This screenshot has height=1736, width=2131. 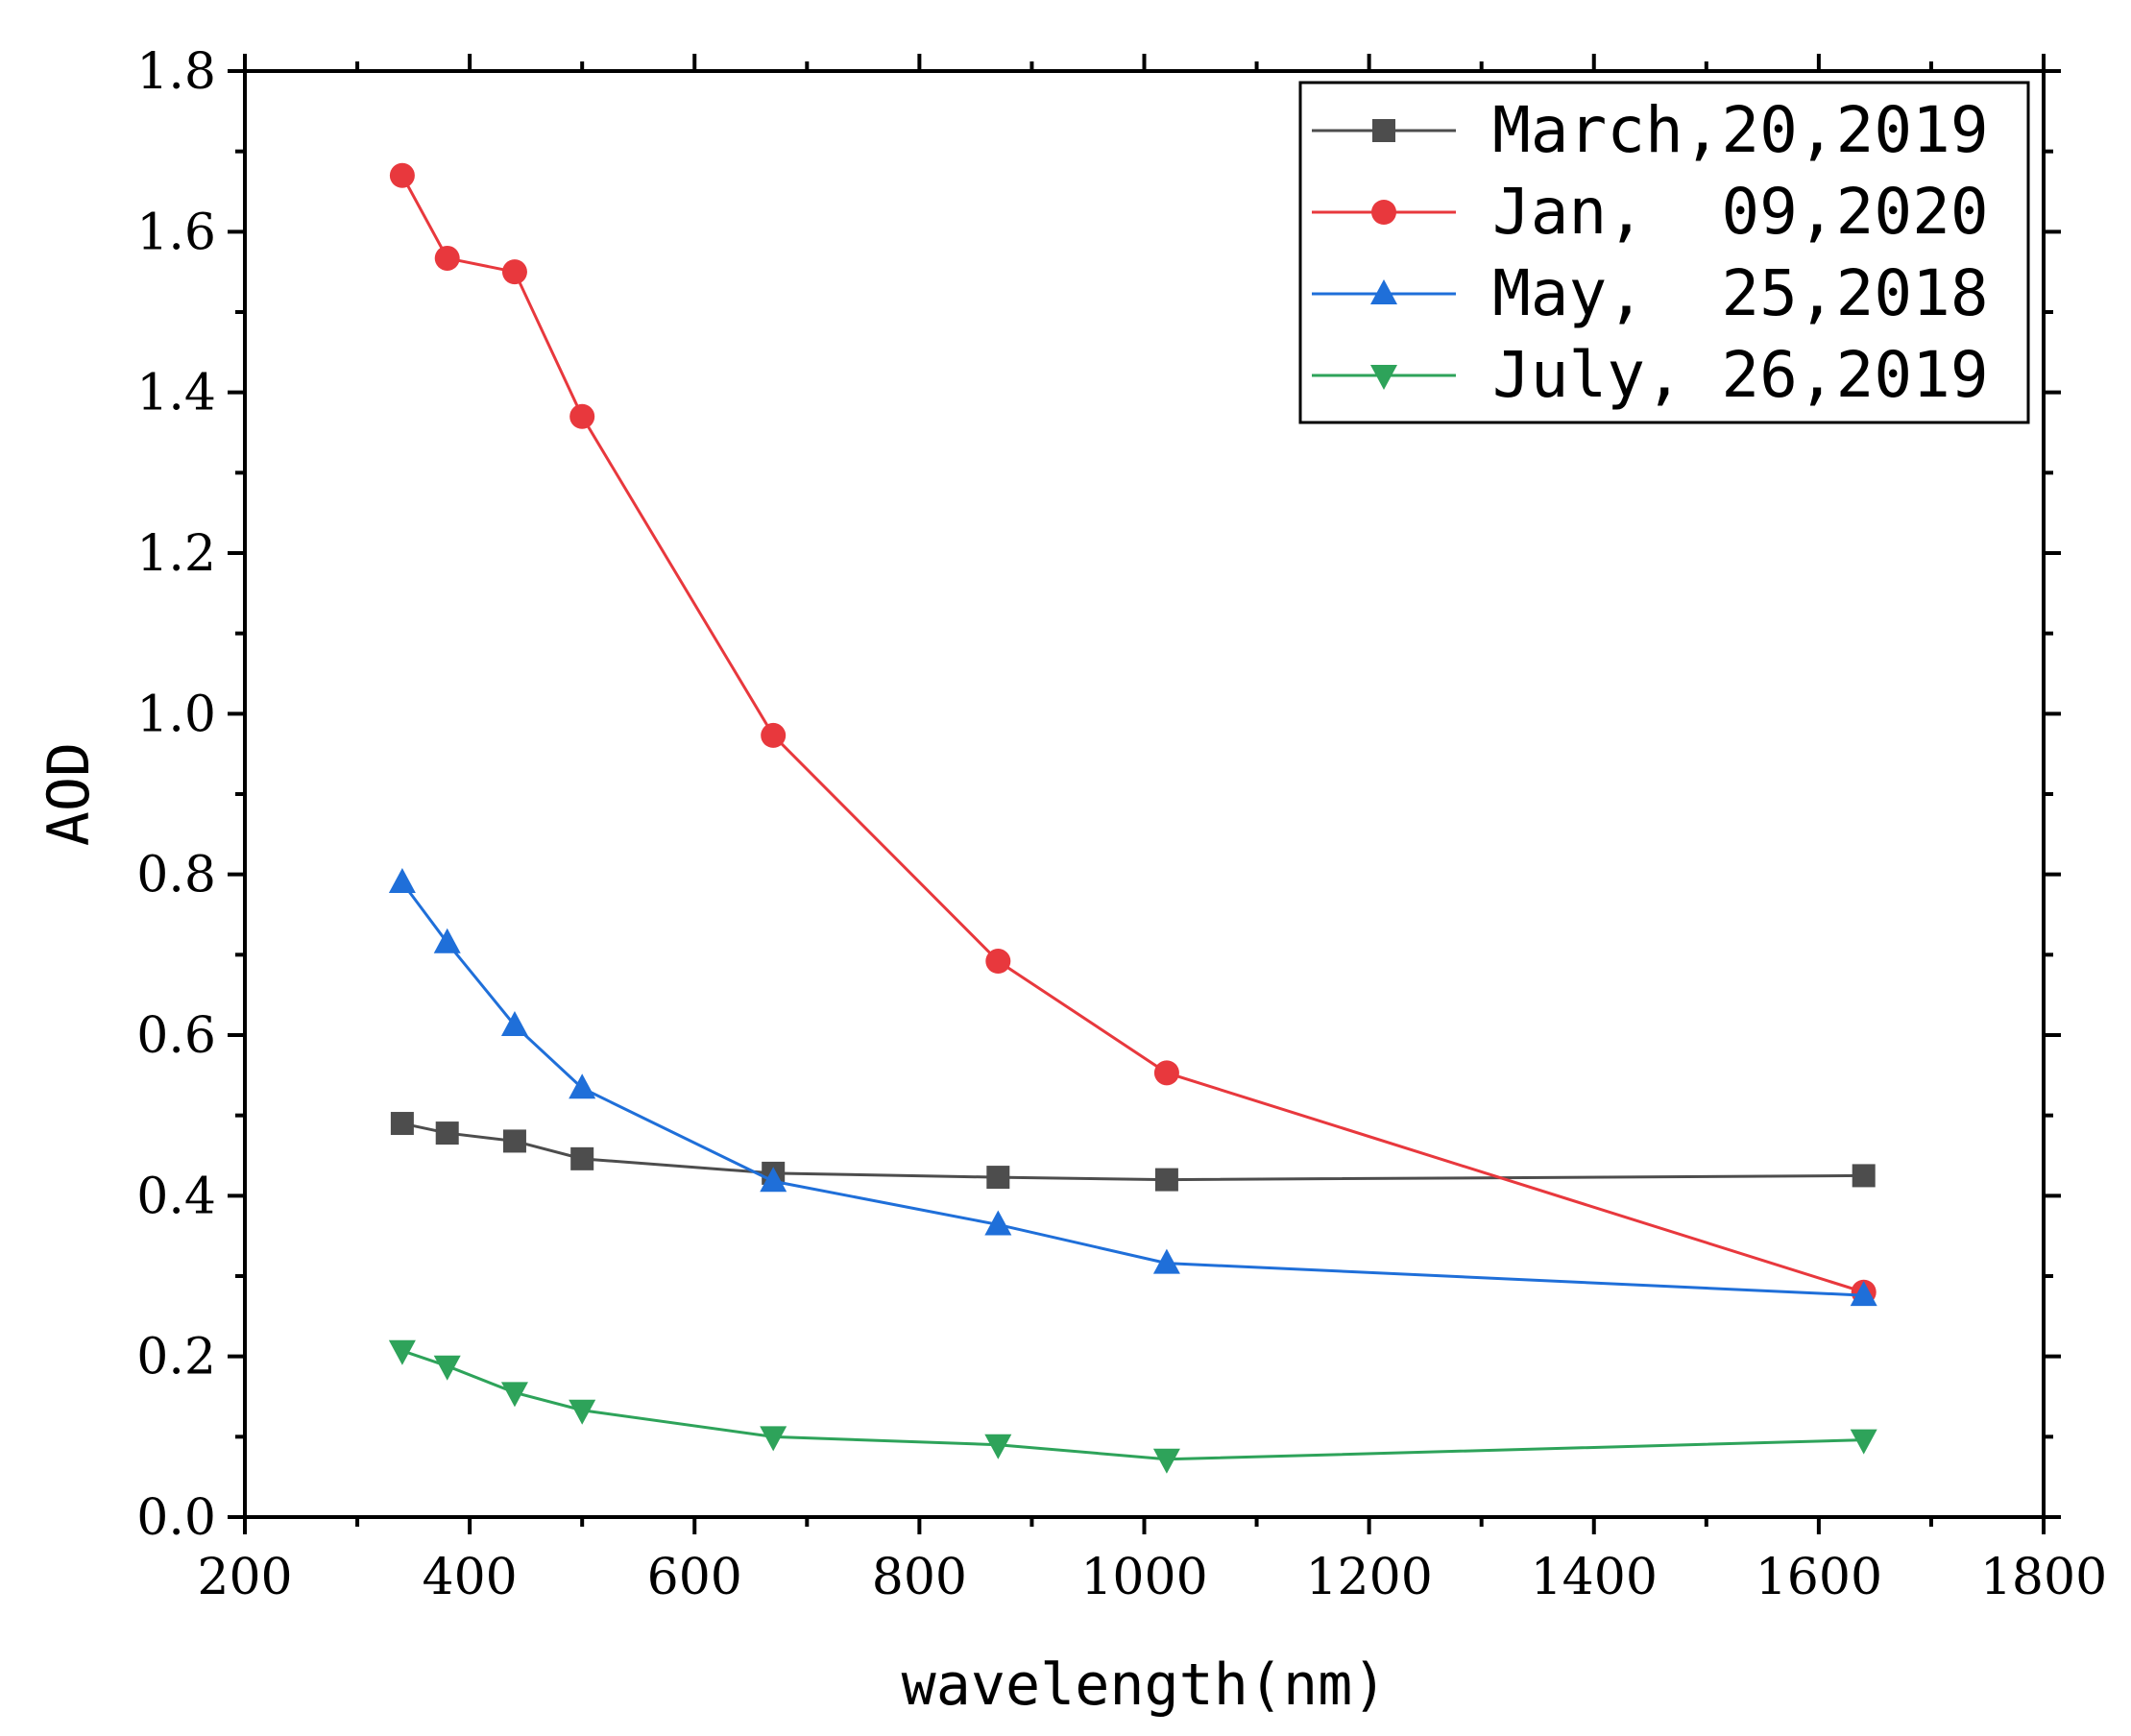 What do you see at coordinates (920, 1577) in the screenshot?
I see `x-tick-label: 800` at bounding box center [920, 1577].